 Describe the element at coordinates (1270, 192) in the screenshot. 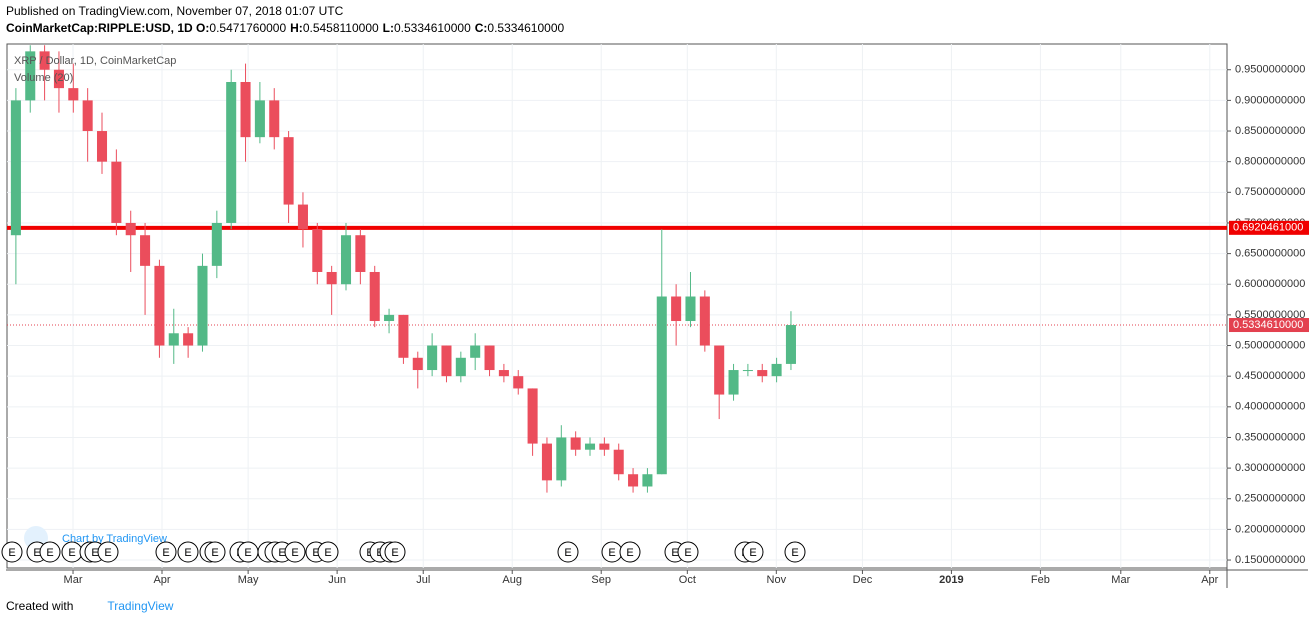

I see `y-tick-label: 0.7500000000` at that location.